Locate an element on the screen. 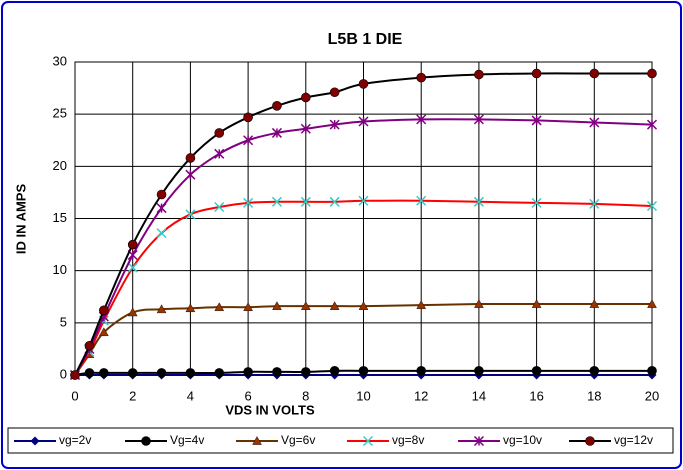 The image size is (683, 470). y-tick-label: 5 is located at coordinates (63, 321).